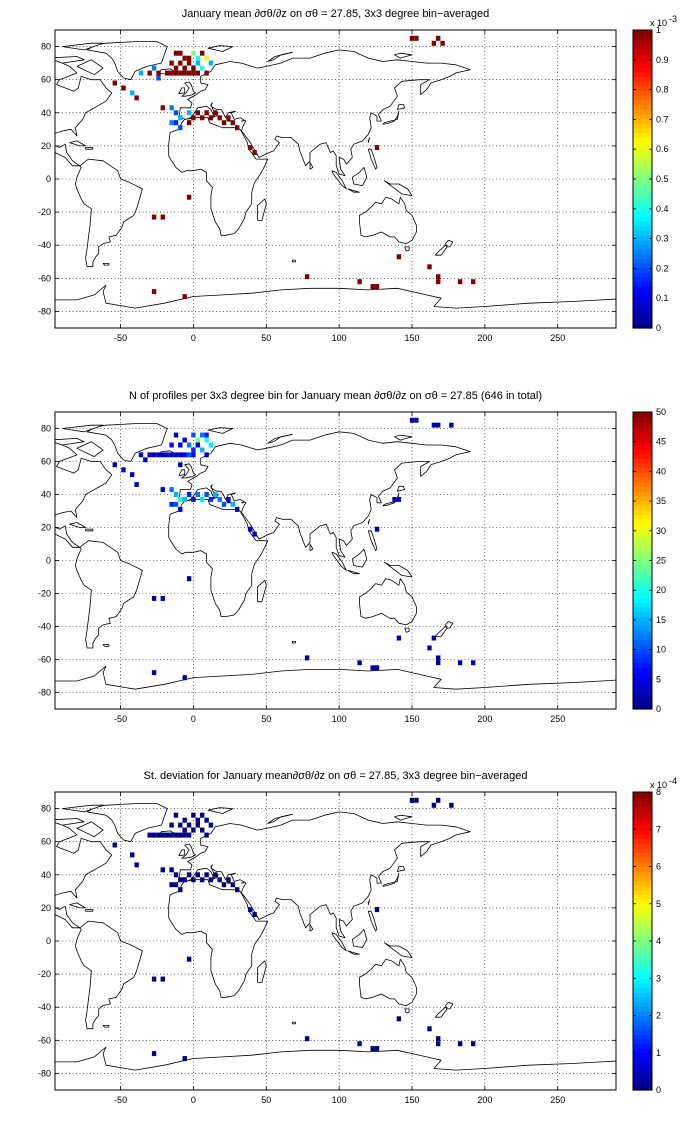  I want to click on y-tick-label: 80, so click(46, 809).